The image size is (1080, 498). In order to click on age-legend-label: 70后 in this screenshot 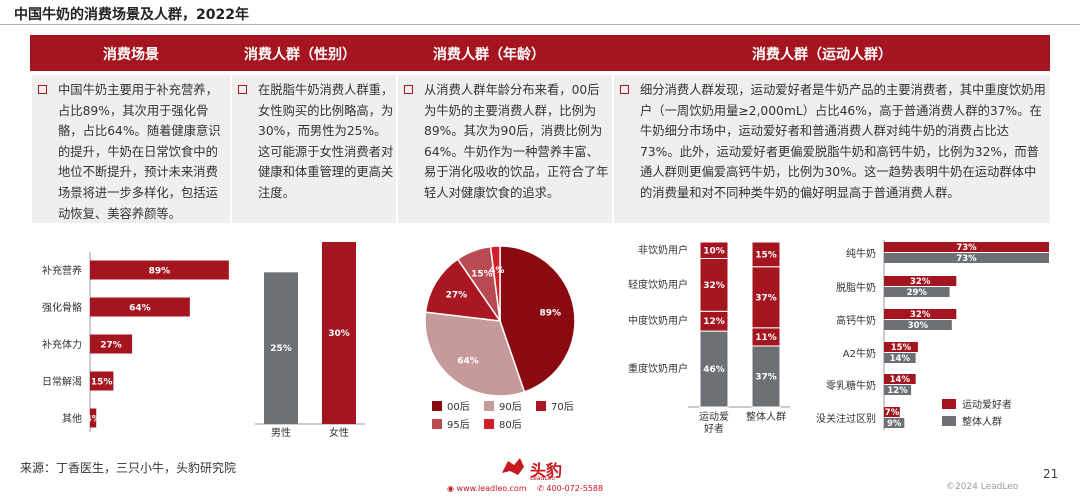, I will do `click(562, 407)`.